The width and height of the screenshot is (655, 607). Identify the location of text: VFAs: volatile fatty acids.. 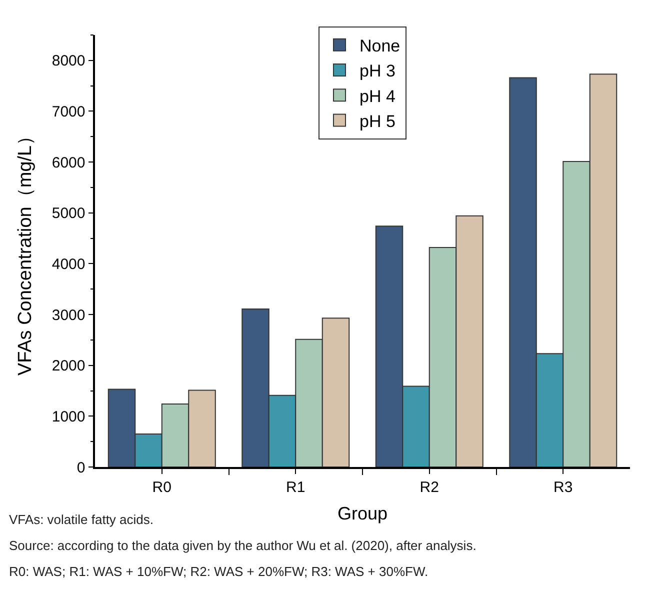
(81, 519).